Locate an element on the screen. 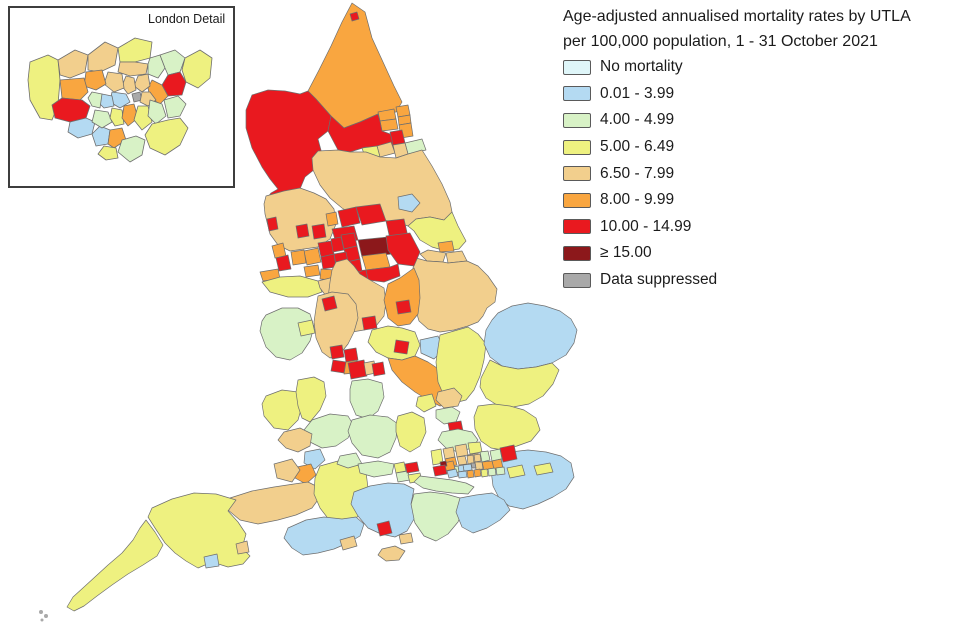 The width and height of the screenshot is (960, 640). region-ln-westminster is located at coordinates (467, 467).